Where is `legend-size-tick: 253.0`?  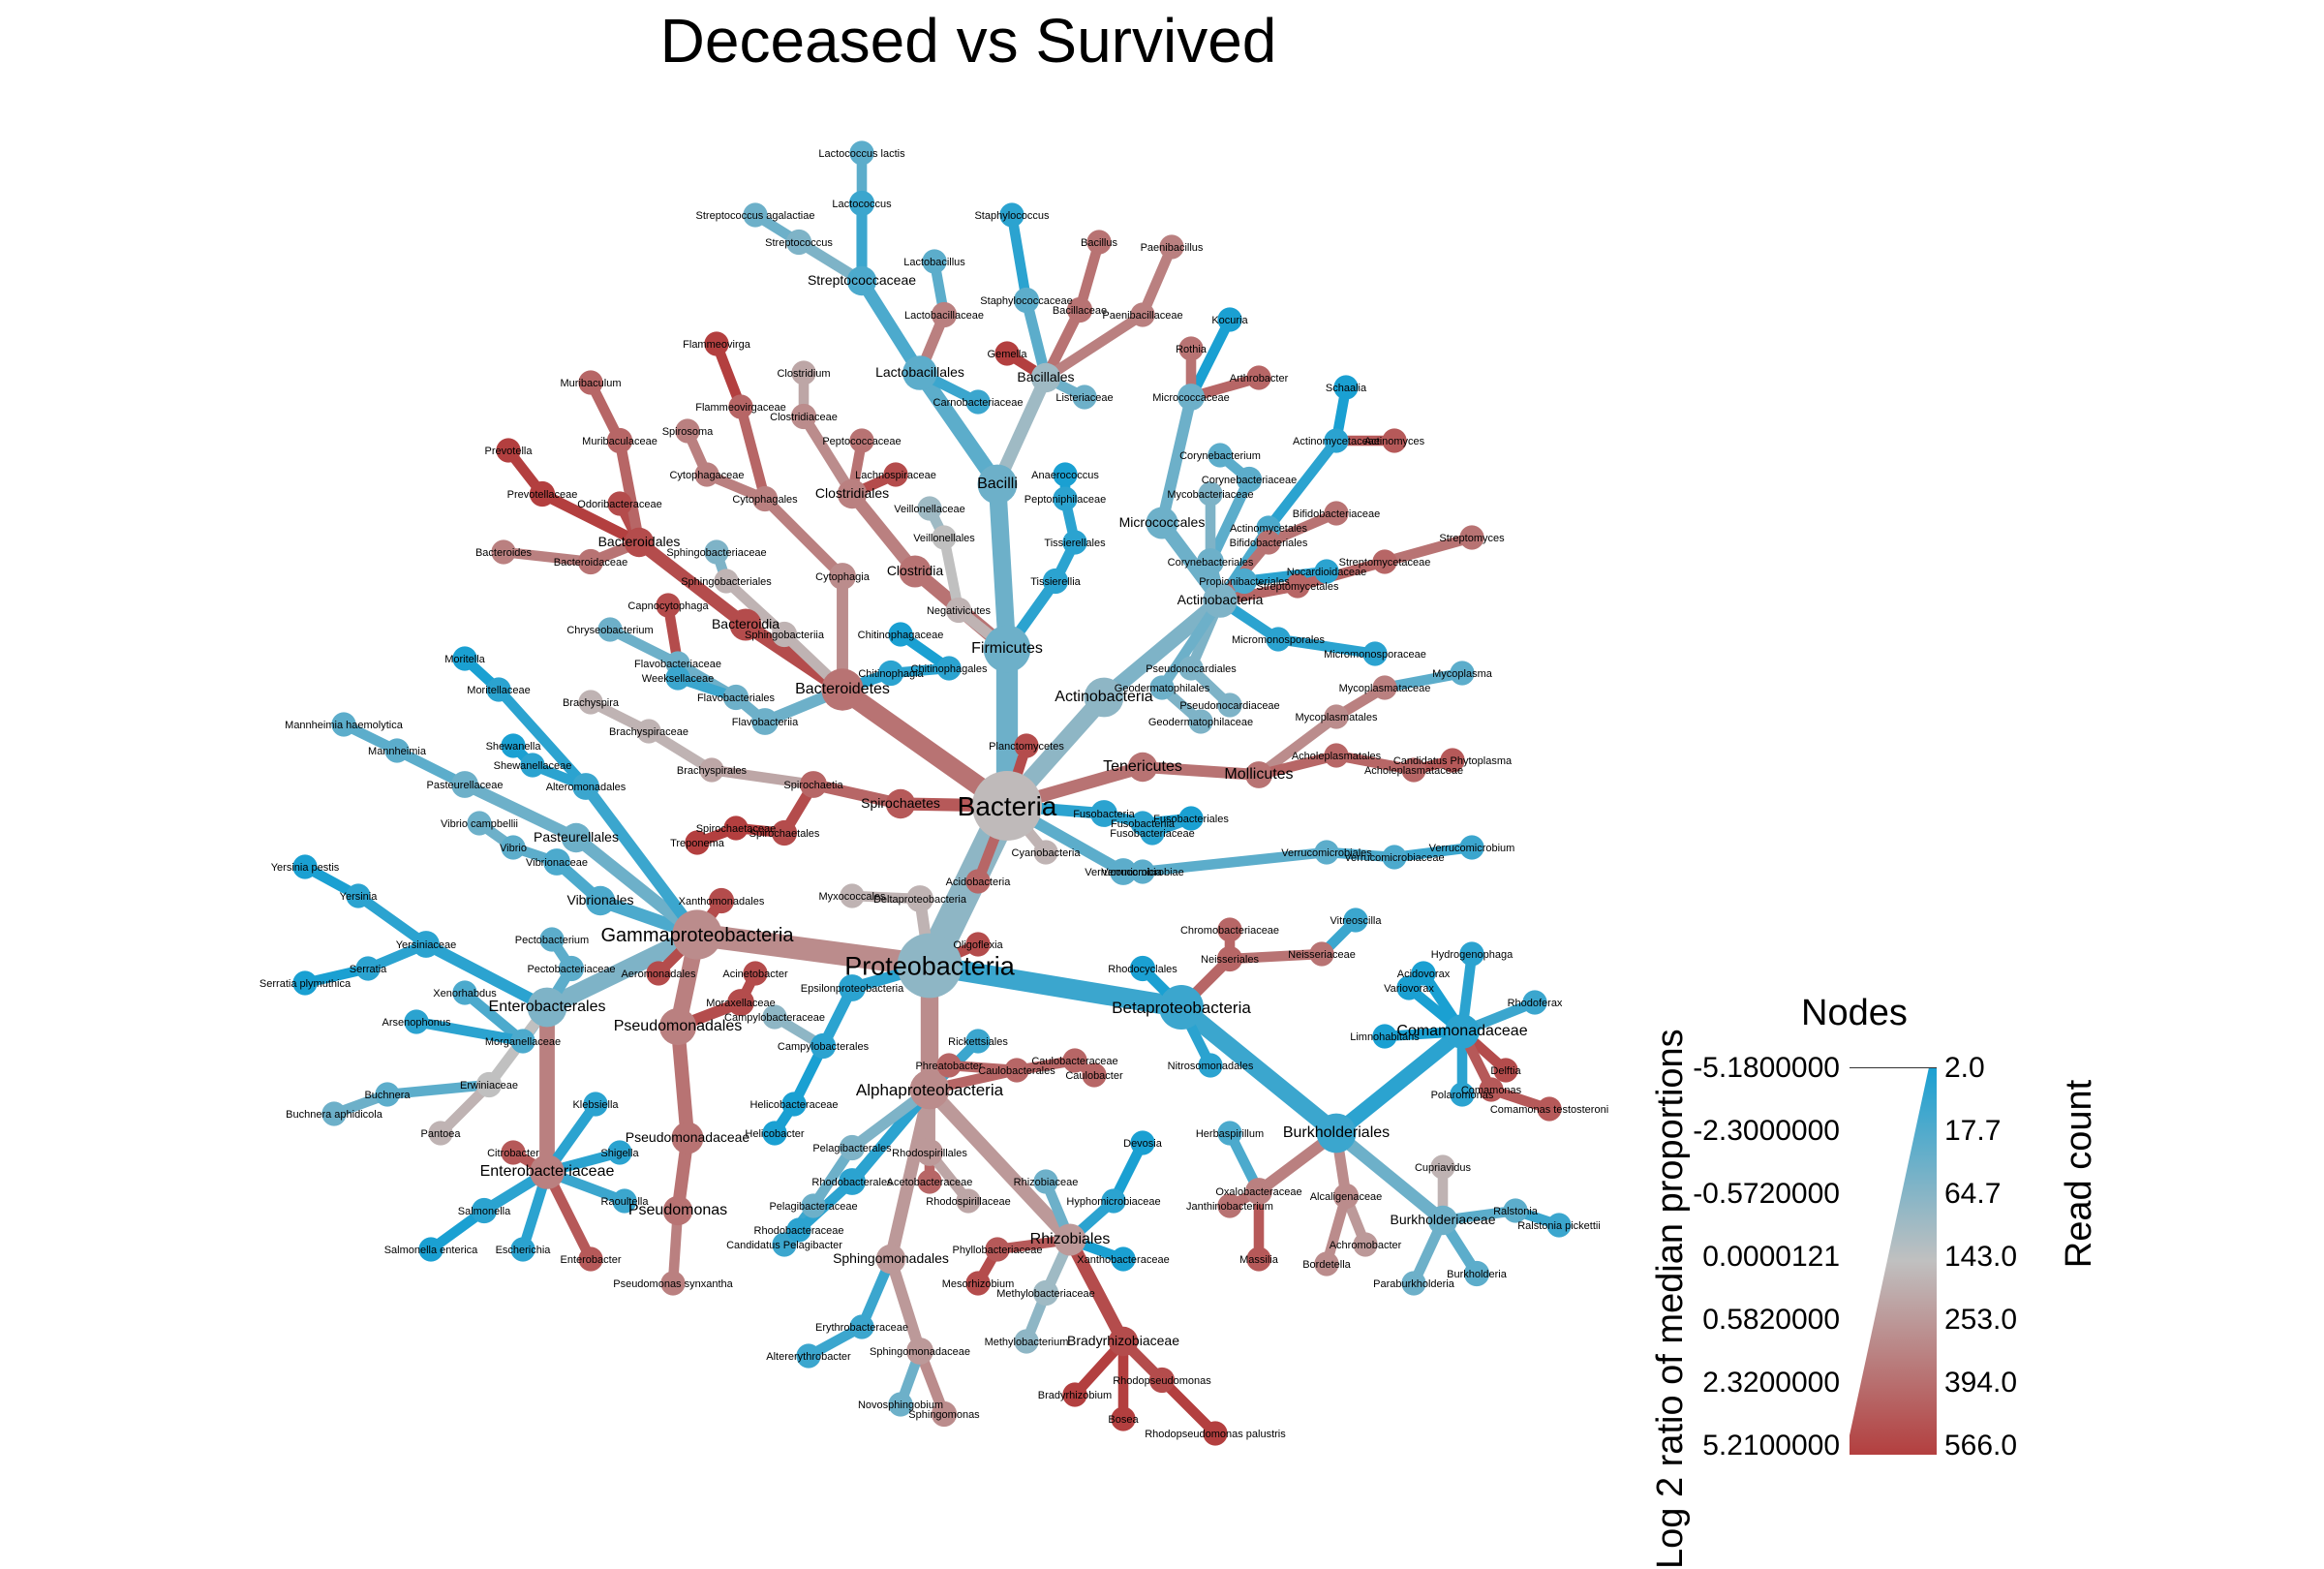
legend-size-tick: 253.0 is located at coordinates (1981, 1320).